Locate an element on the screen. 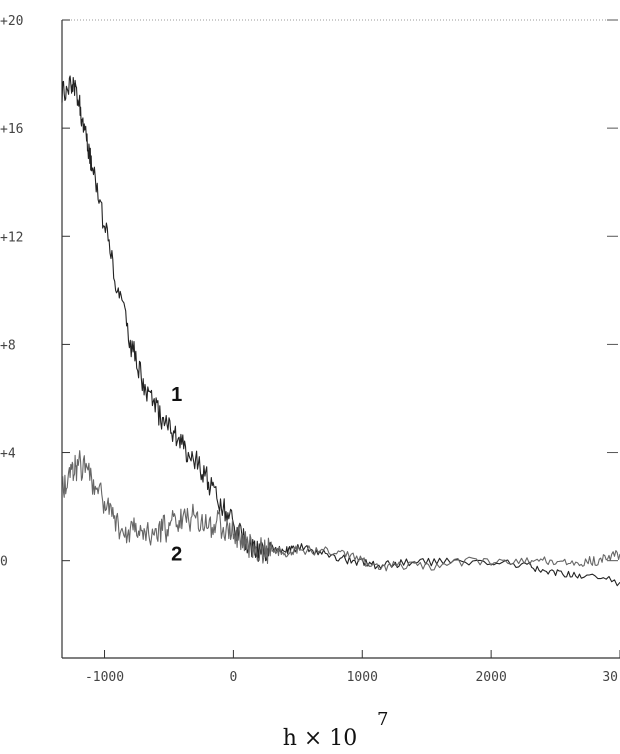  x-axis-title-base: h × 10 is located at coordinates (320, 738).